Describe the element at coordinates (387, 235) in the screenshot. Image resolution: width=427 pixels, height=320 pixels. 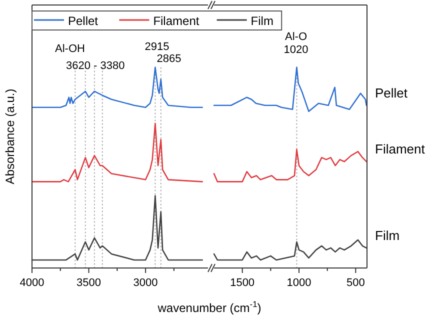
I see `series-label: Film` at that location.